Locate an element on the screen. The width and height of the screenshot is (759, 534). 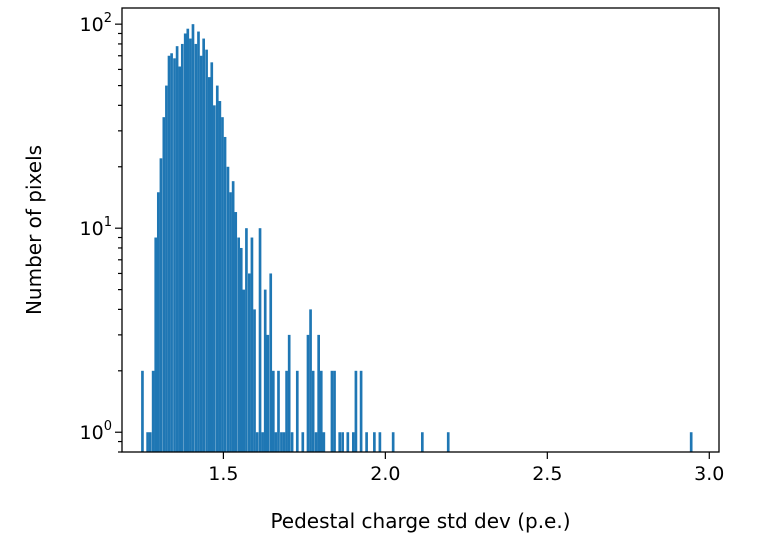
x-tick-label-3: 3.0 is located at coordinates (709, 474).